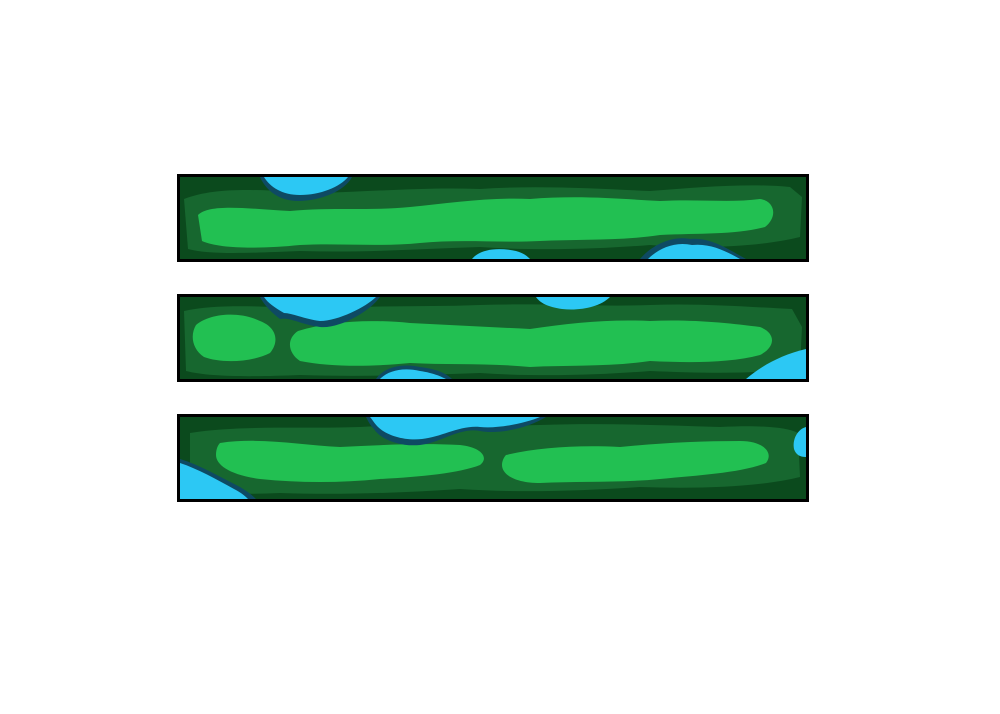 The height and width of the screenshot is (714, 1000). What do you see at coordinates (413, 374) in the screenshot?
I see `water-pool-bottom-left` at bounding box center [413, 374].